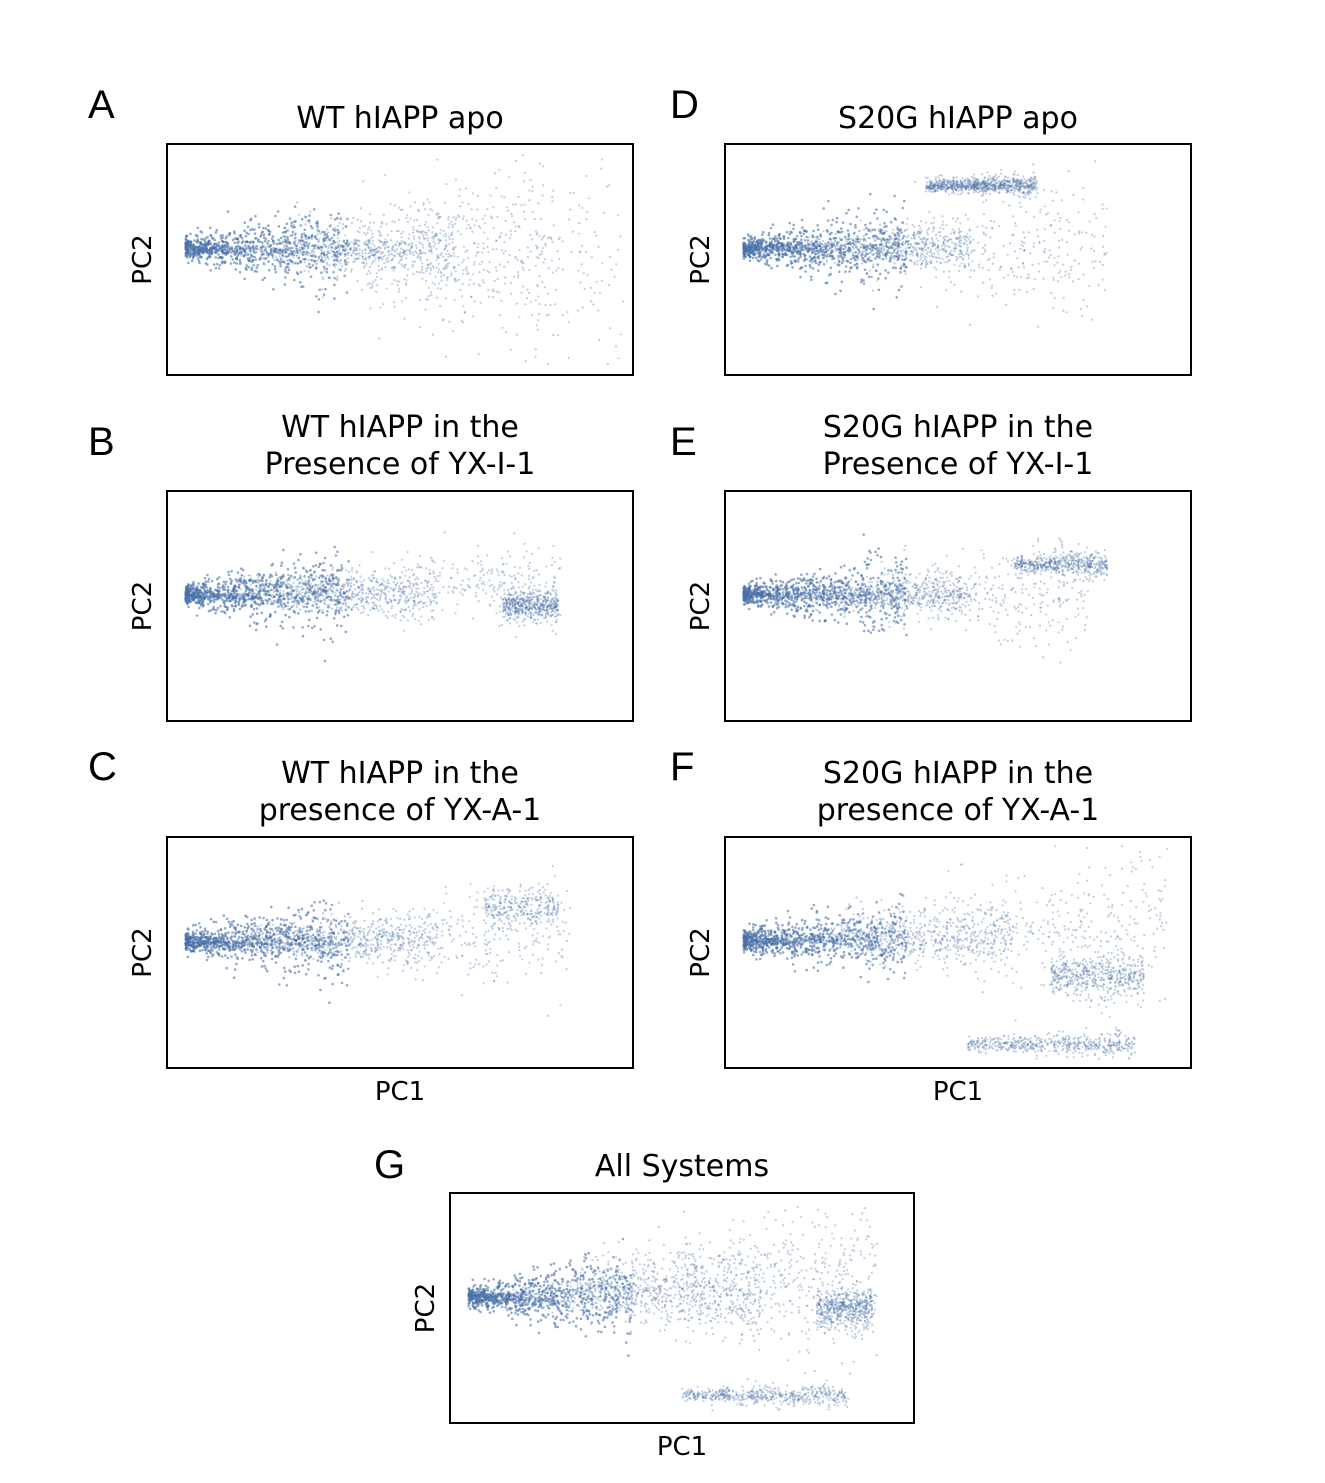 This screenshot has height=1483, width=1325. What do you see at coordinates (143, 259) in the screenshot?
I see `y-axis-label: PC2` at bounding box center [143, 259].